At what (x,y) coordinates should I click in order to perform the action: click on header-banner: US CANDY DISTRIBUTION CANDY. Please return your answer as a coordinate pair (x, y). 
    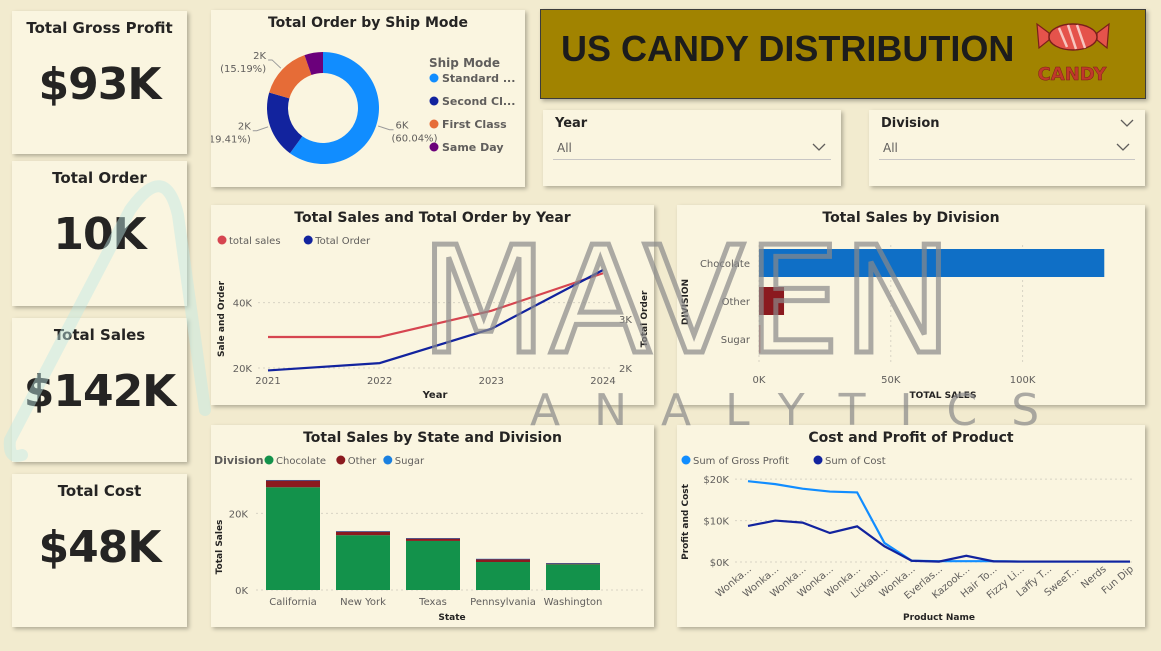
    Looking at the image, I should click on (843, 54).